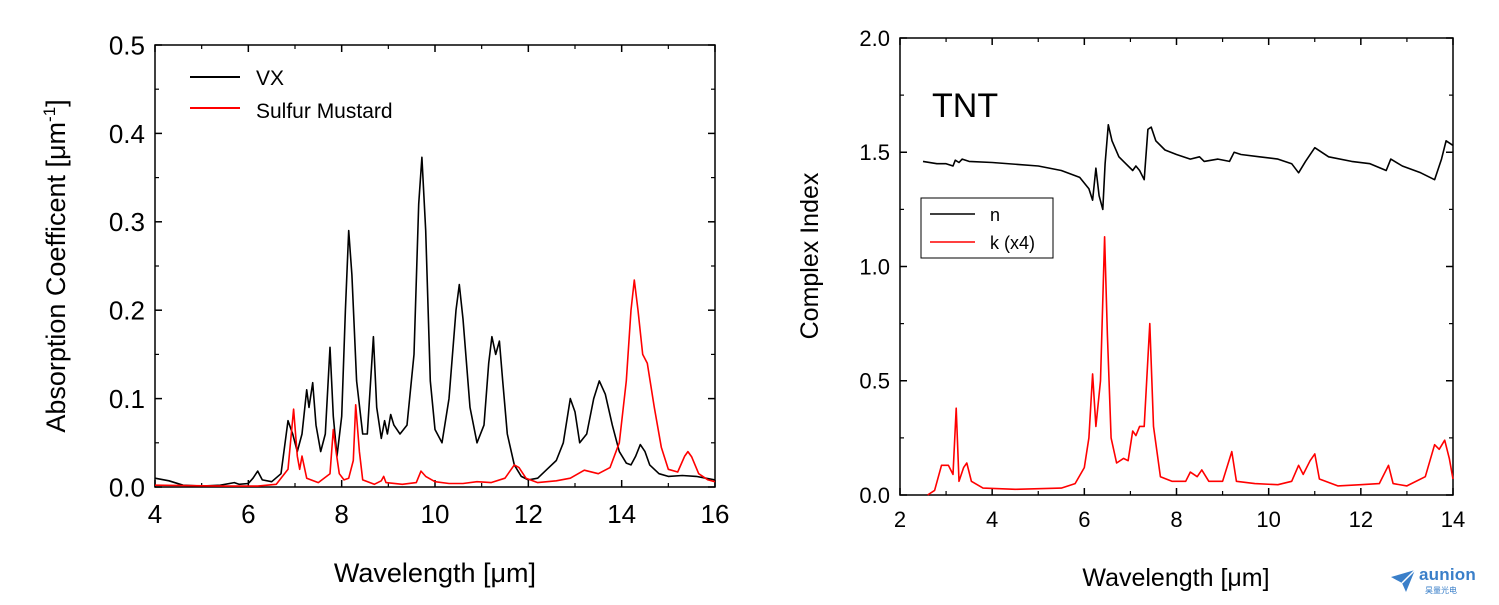  What do you see at coordinates (56, 277) in the screenshot?
I see `y-axis-title-left-main: Absorption Coefficent [μm` at bounding box center [56, 277].